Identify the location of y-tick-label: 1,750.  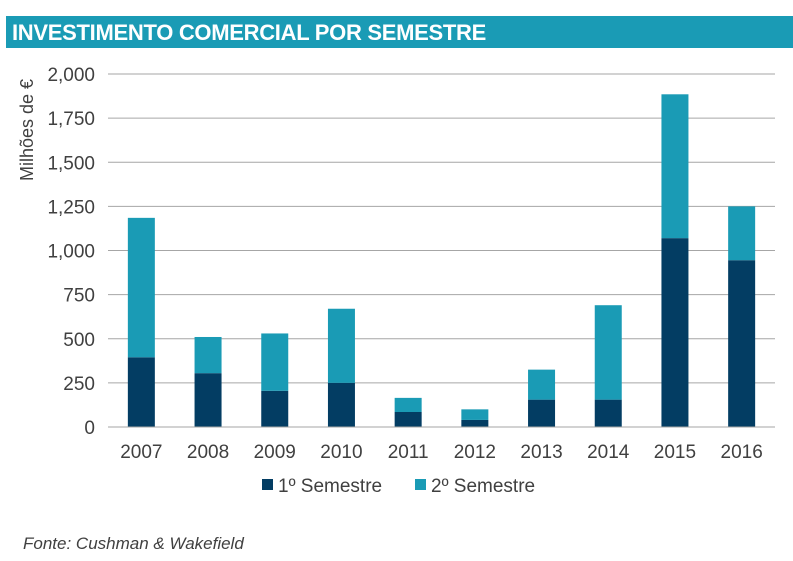
(71, 119).